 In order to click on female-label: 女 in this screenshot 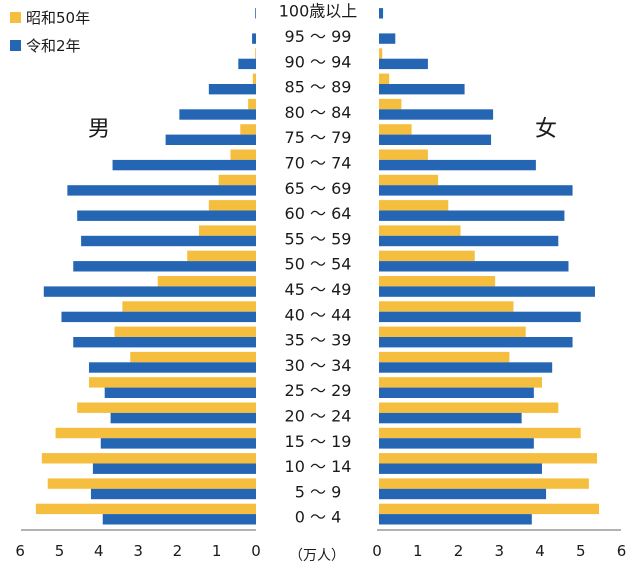, I will do `click(546, 129)`.